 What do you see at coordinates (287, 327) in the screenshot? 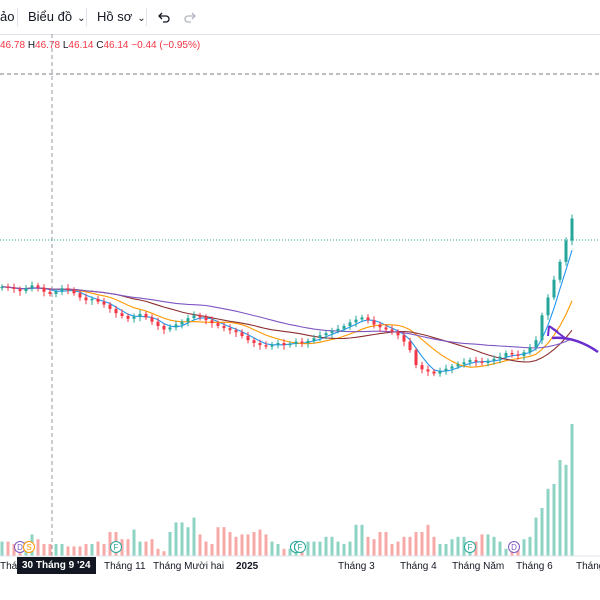
I see `ma-medium-line` at bounding box center [287, 327].